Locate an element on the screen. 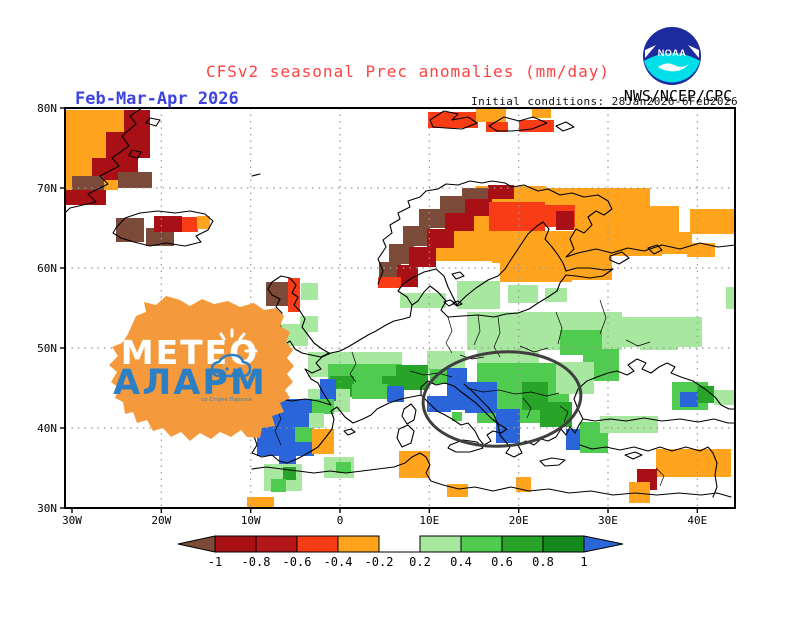  agency-label: NWS/NCEP/CPC is located at coordinates (678, 96).